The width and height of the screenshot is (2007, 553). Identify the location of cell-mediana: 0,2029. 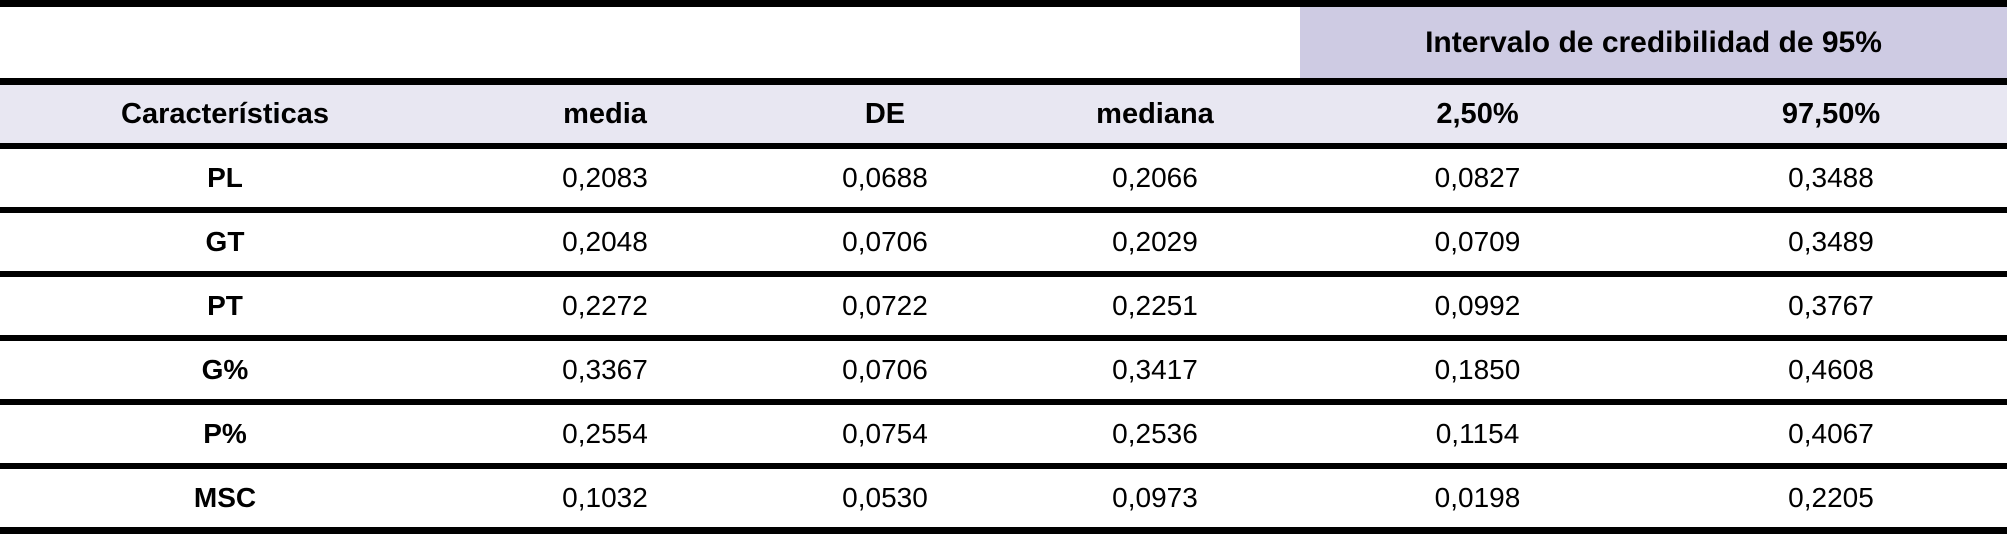
(1155, 243).